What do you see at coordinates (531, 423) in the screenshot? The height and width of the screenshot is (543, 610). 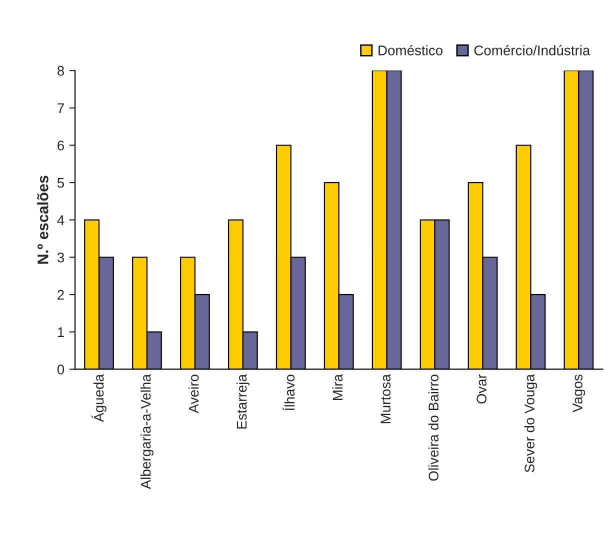 I see `x-tick-label: Sever do Vouga` at bounding box center [531, 423].